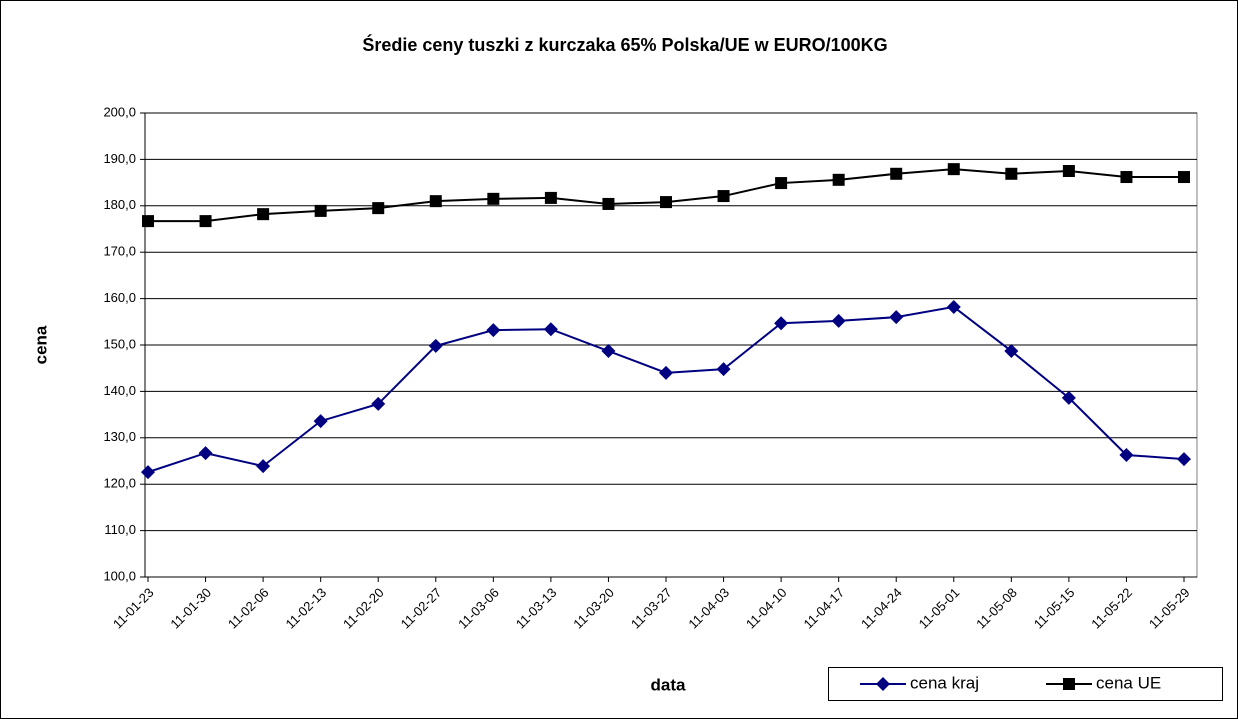 The height and width of the screenshot is (719, 1238). I want to click on y-axis-title: cena, so click(40, 344).